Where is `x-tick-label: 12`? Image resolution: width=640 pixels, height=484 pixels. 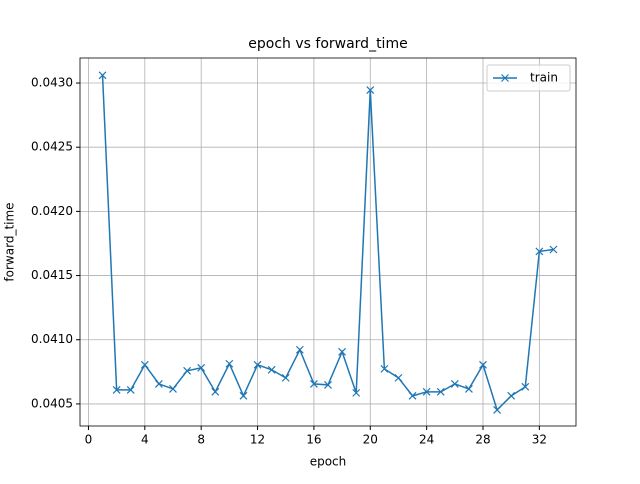
x-tick-label: 12 is located at coordinates (257, 440).